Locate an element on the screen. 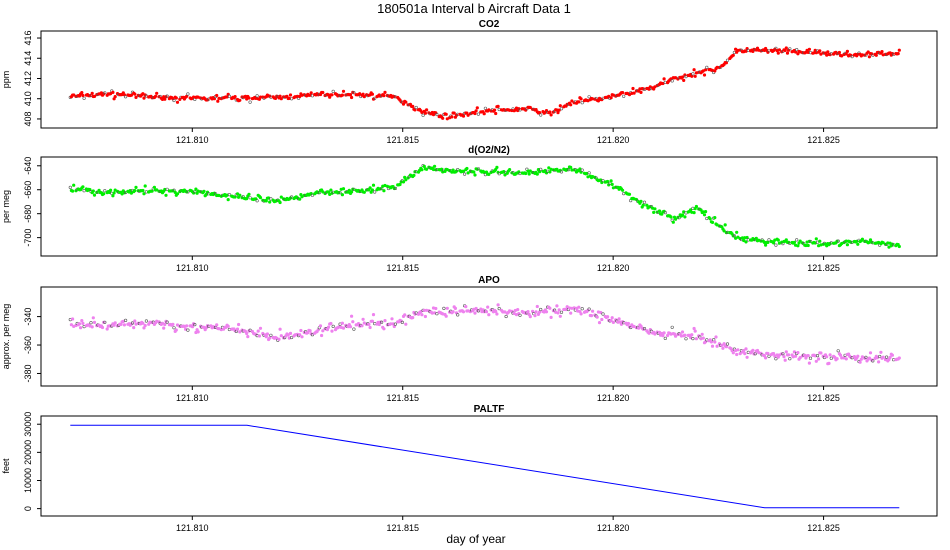 The image size is (950, 550). figure-xlabel: day of year is located at coordinates (475, 539).